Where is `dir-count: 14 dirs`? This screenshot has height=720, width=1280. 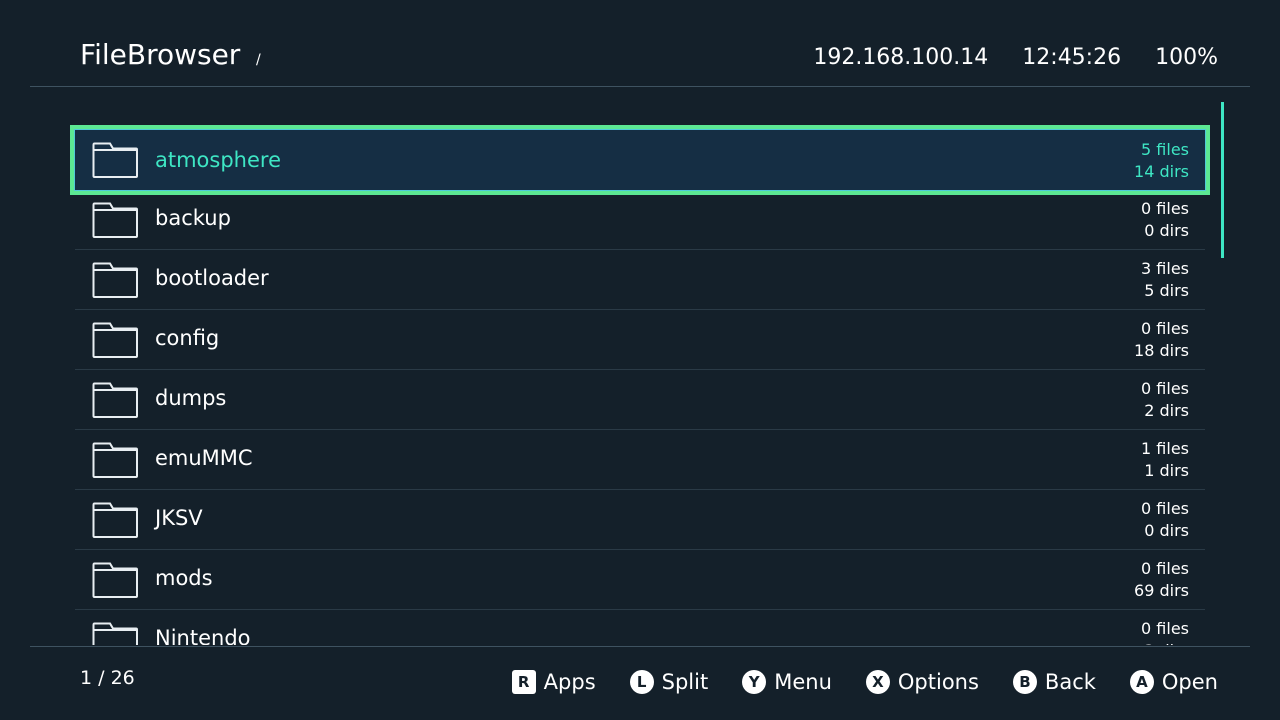 dir-count: 14 dirs is located at coordinates (1161, 171).